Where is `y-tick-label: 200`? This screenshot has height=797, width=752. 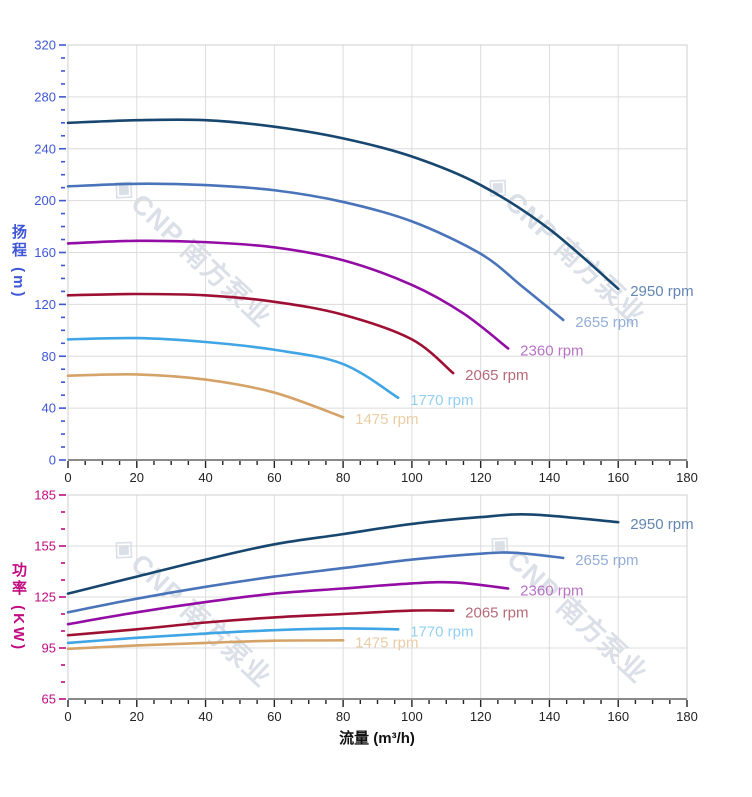 y-tick-label: 200 is located at coordinates (45, 200).